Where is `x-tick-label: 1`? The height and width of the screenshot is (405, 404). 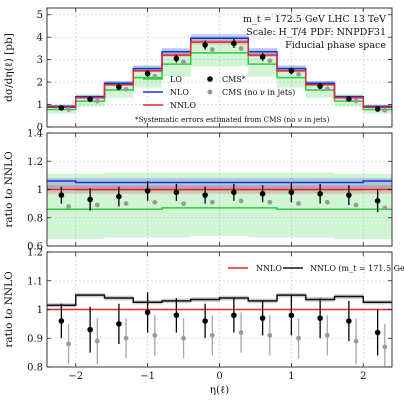 x-tick-label: 1 is located at coordinates (291, 376).